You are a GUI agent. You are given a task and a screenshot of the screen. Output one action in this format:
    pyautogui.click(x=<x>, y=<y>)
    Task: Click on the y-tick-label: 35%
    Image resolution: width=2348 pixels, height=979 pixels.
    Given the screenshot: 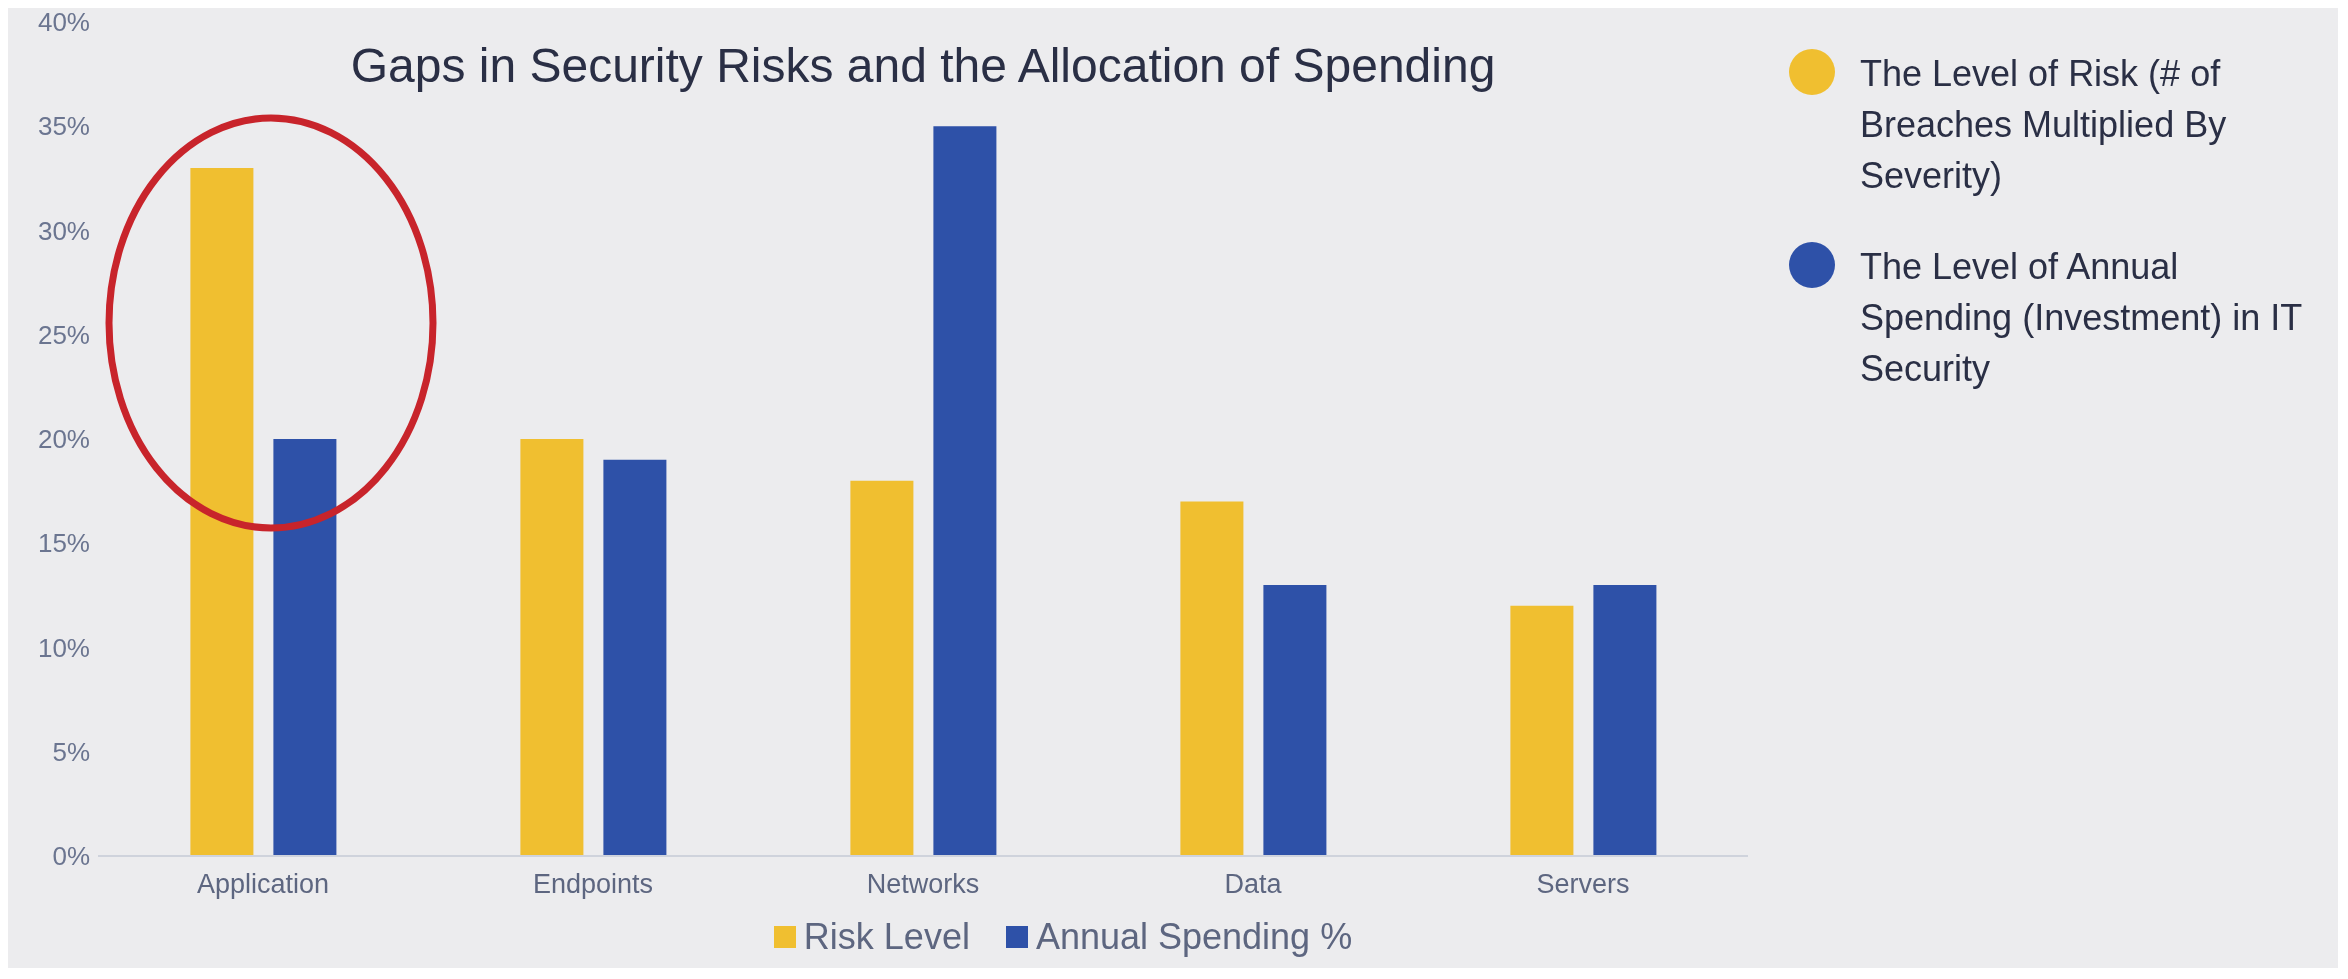 What is the action you would take?
    pyautogui.click(x=63, y=126)
    